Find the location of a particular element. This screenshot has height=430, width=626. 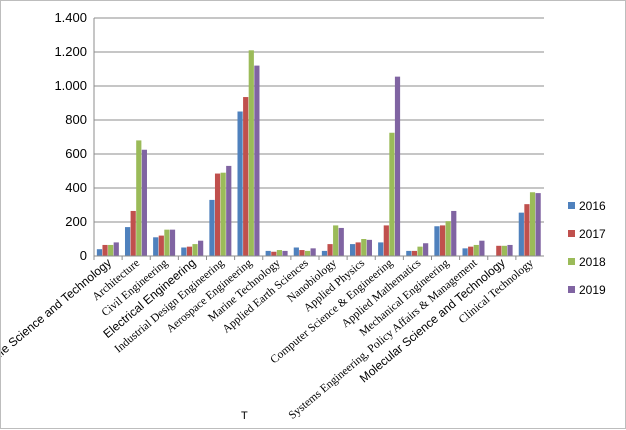

y-tick-label: 800 is located at coordinates (76, 119).